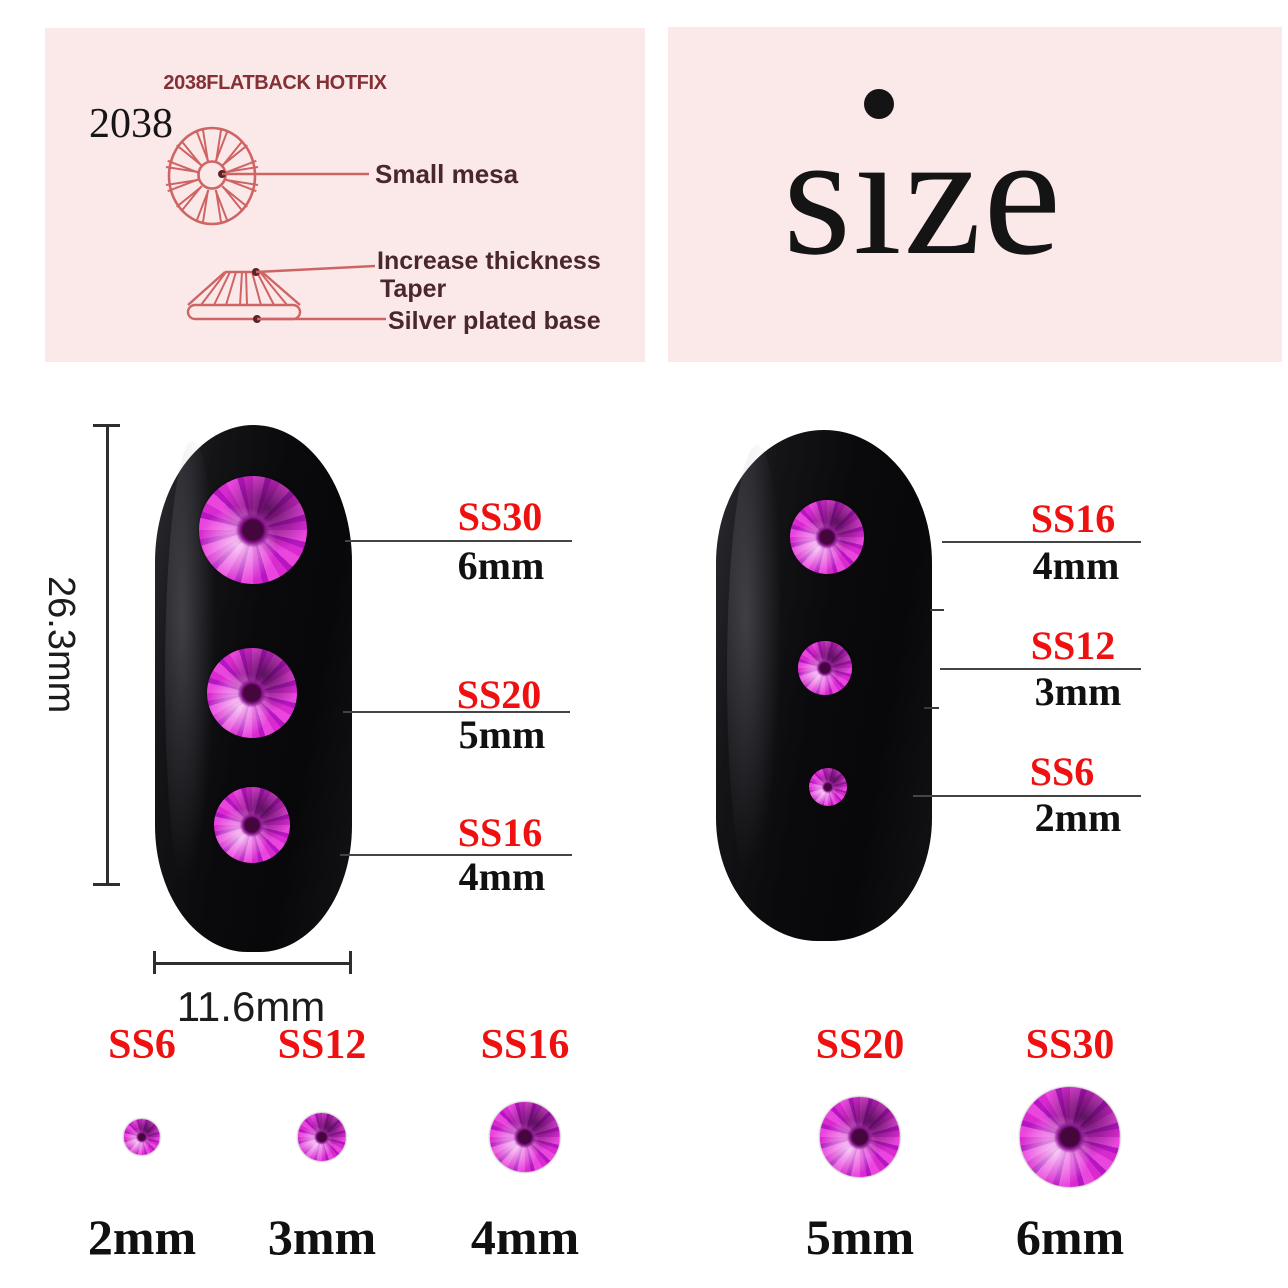 The image size is (1288, 1288). Describe the element at coordinates (1070, 1045) in the screenshot. I see `size-item-ss-label: SS30` at that location.